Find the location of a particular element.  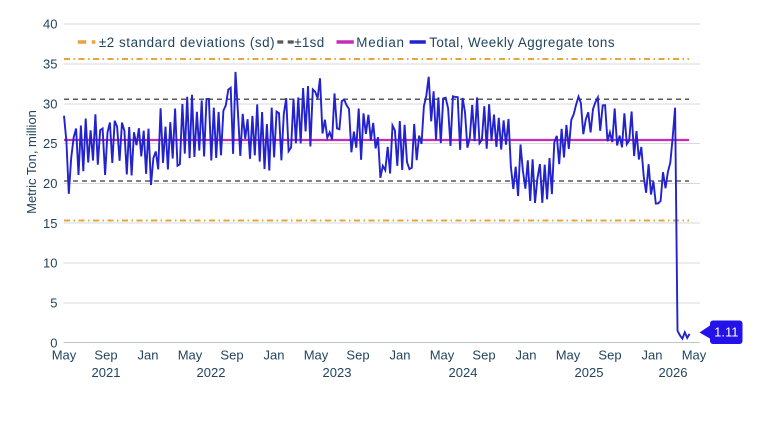

svg-text: 35 is located at coordinates (50, 64).